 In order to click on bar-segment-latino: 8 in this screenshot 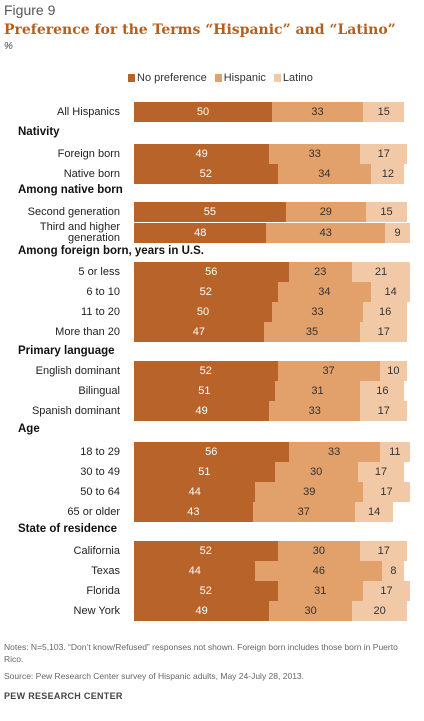, I will do `click(393, 571)`.